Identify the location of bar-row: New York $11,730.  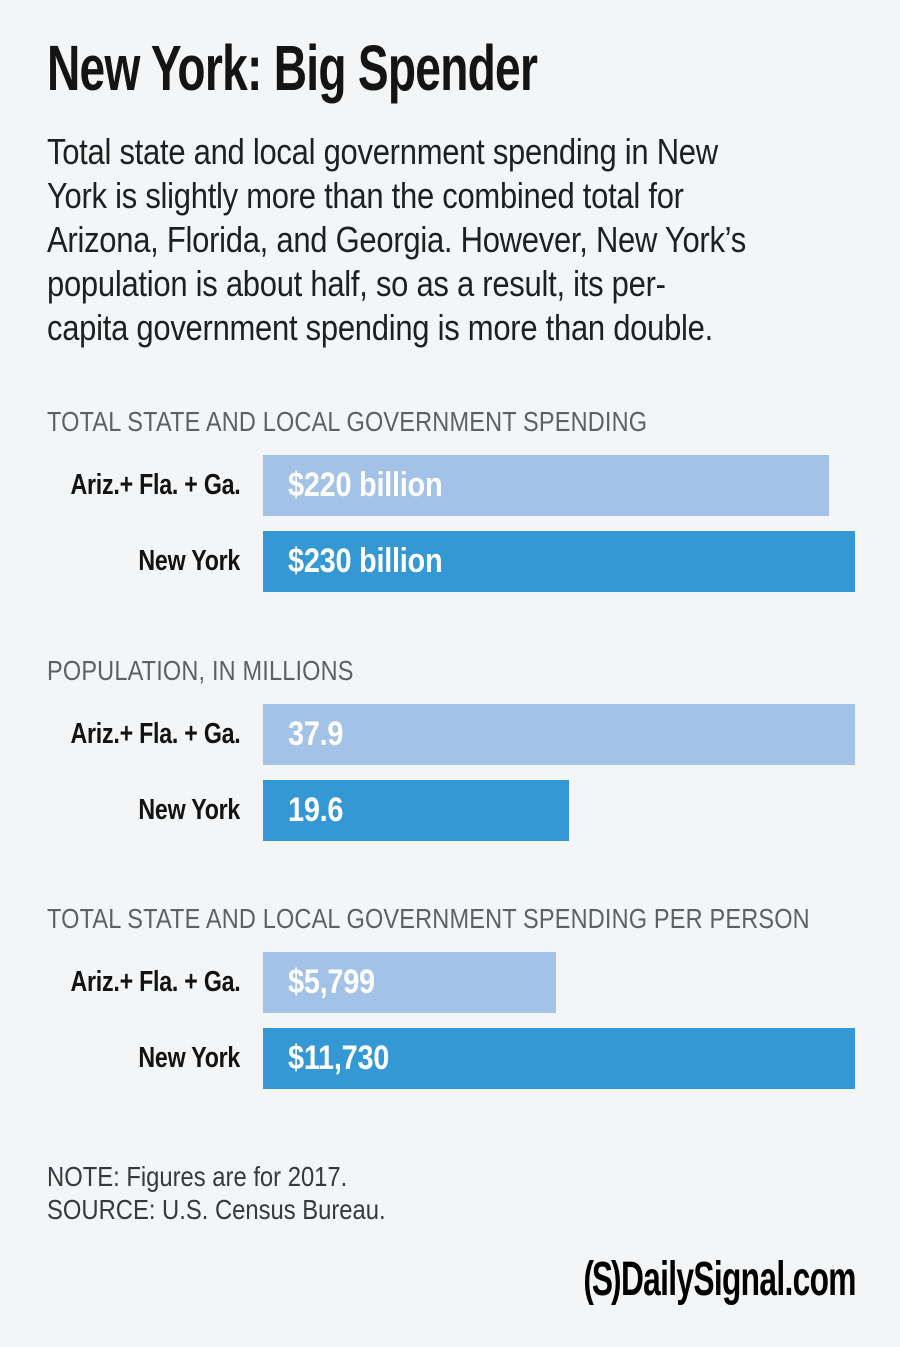
(457, 1058).